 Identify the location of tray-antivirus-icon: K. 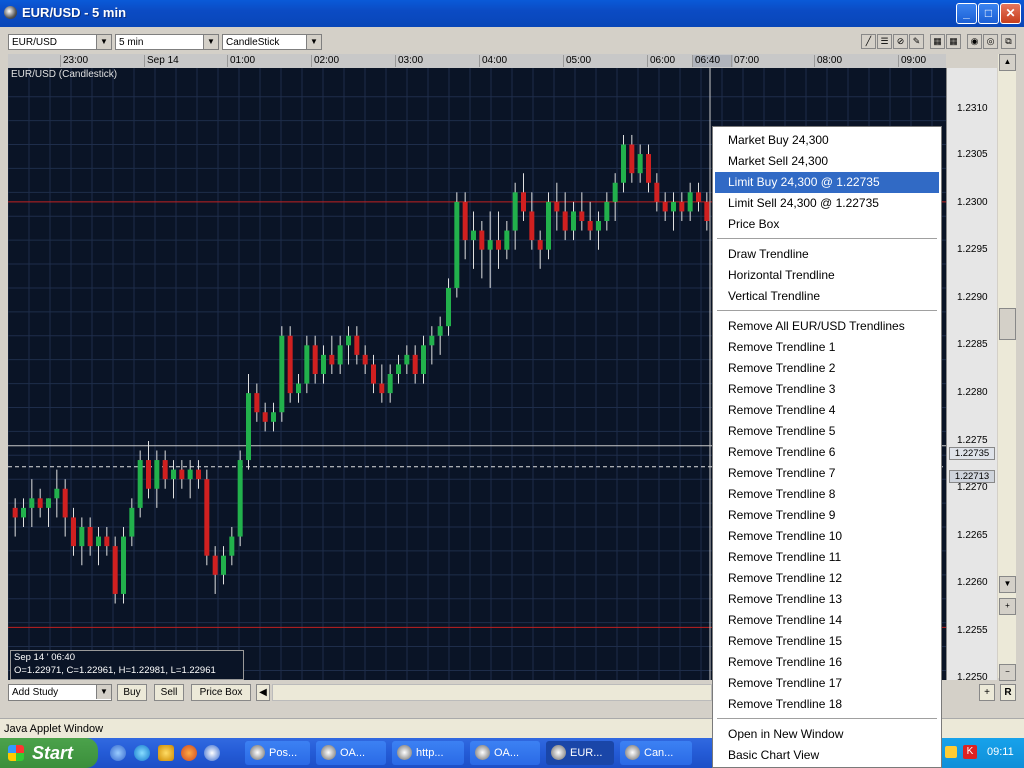
(970, 752).